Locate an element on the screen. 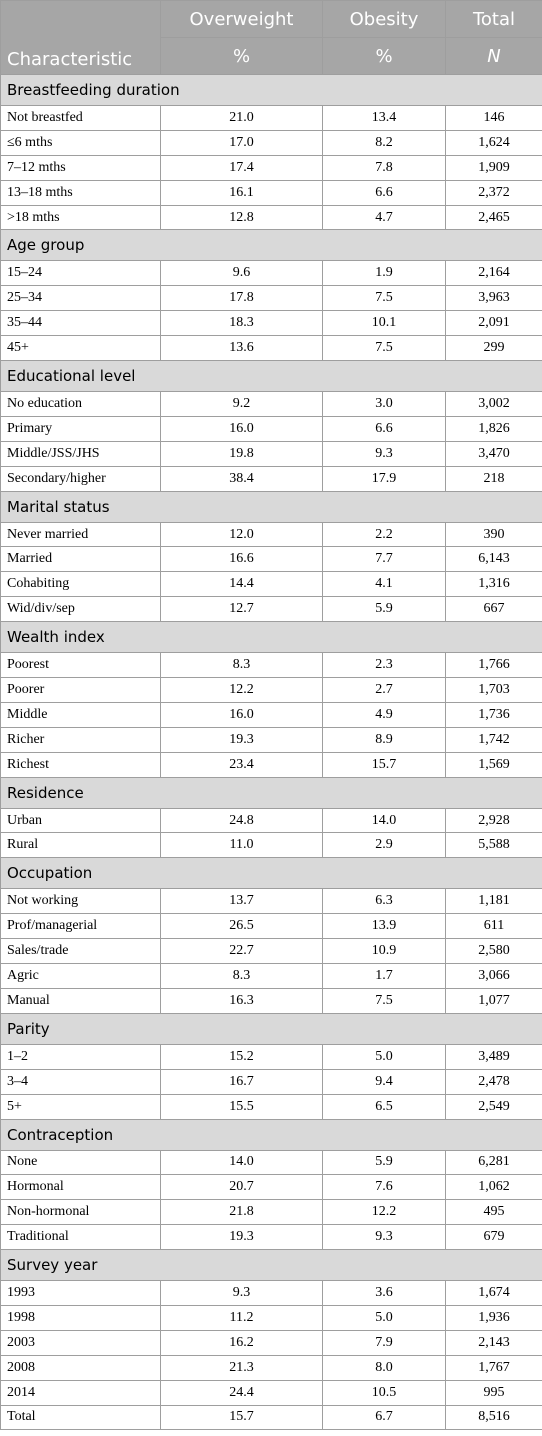  cell: 11.2 is located at coordinates (241, 1317).